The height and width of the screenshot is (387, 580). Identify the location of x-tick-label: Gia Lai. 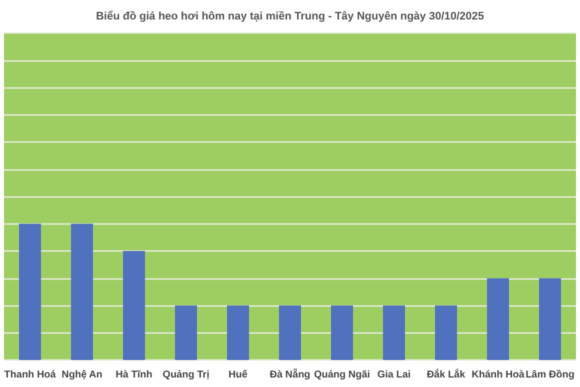
(394, 375).